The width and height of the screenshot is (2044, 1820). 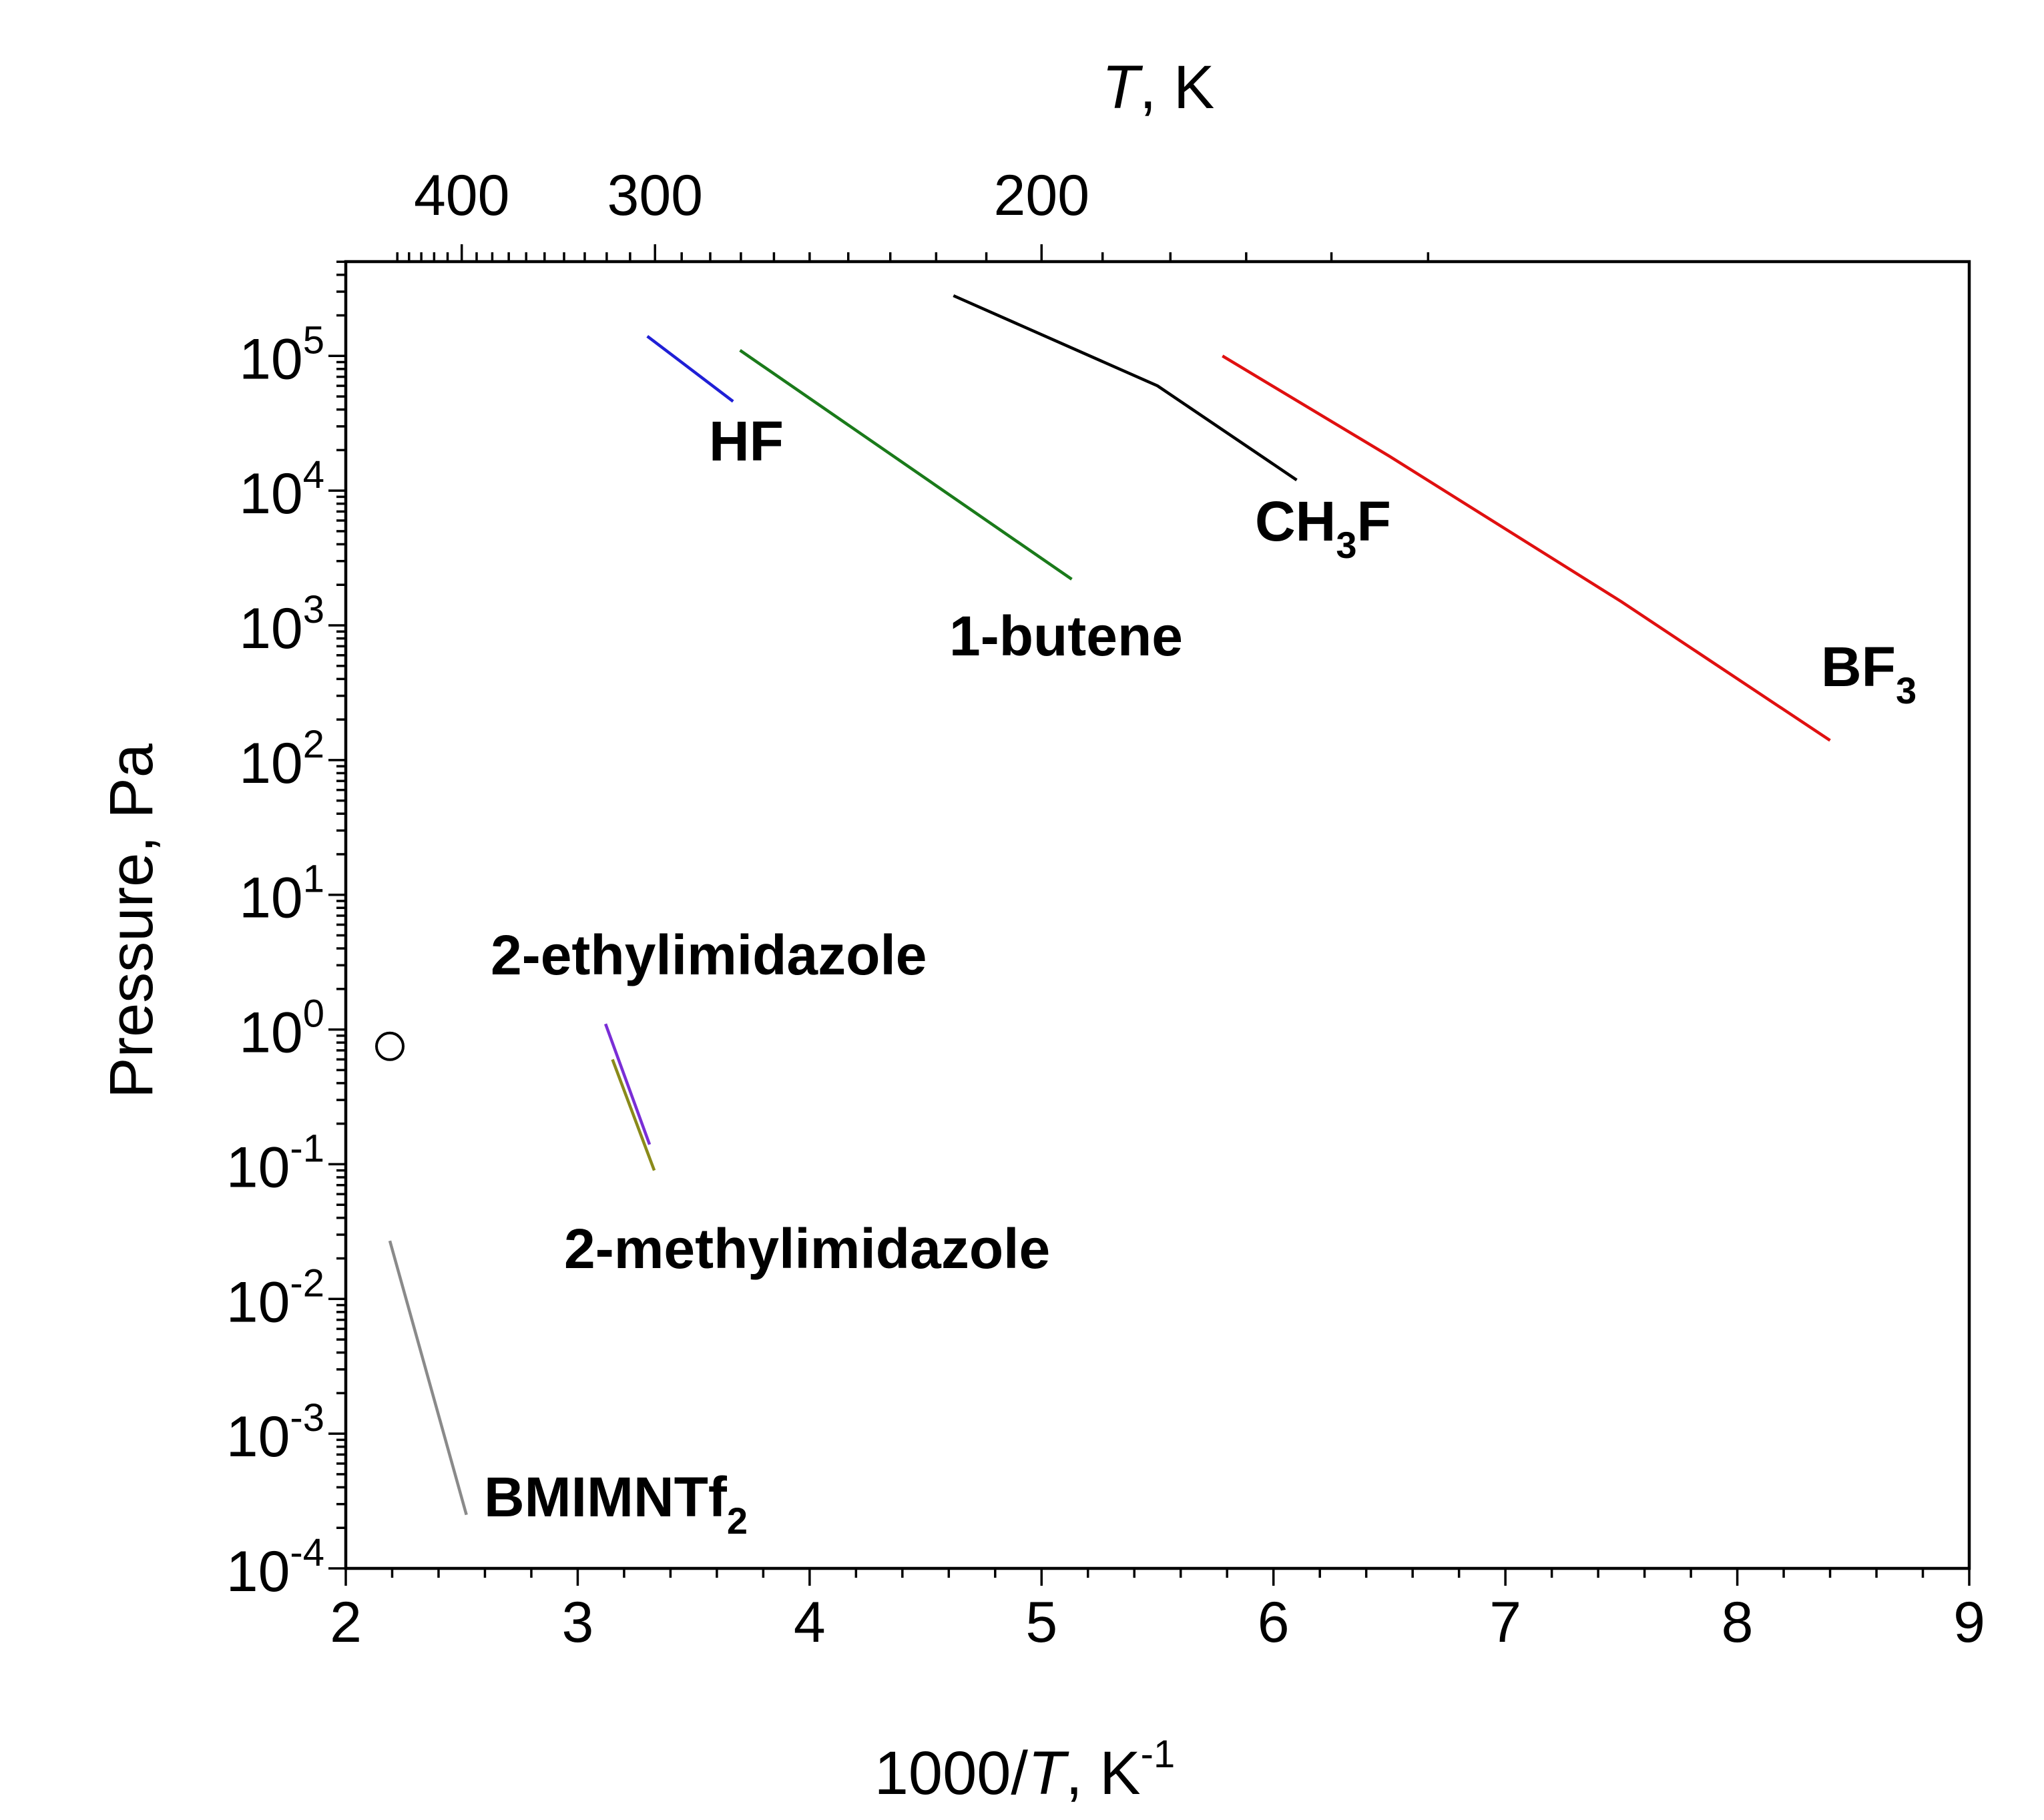 I want to click on series-label-ch: CH3F, so click(x=1323, y=528).